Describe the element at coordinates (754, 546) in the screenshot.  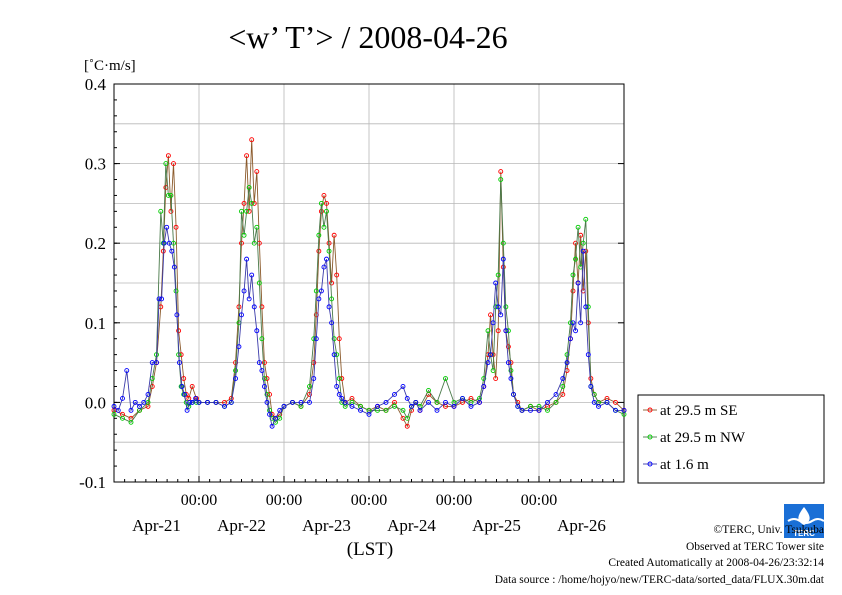
I see `observed-text: Observed at TERC Tower site` at that location.